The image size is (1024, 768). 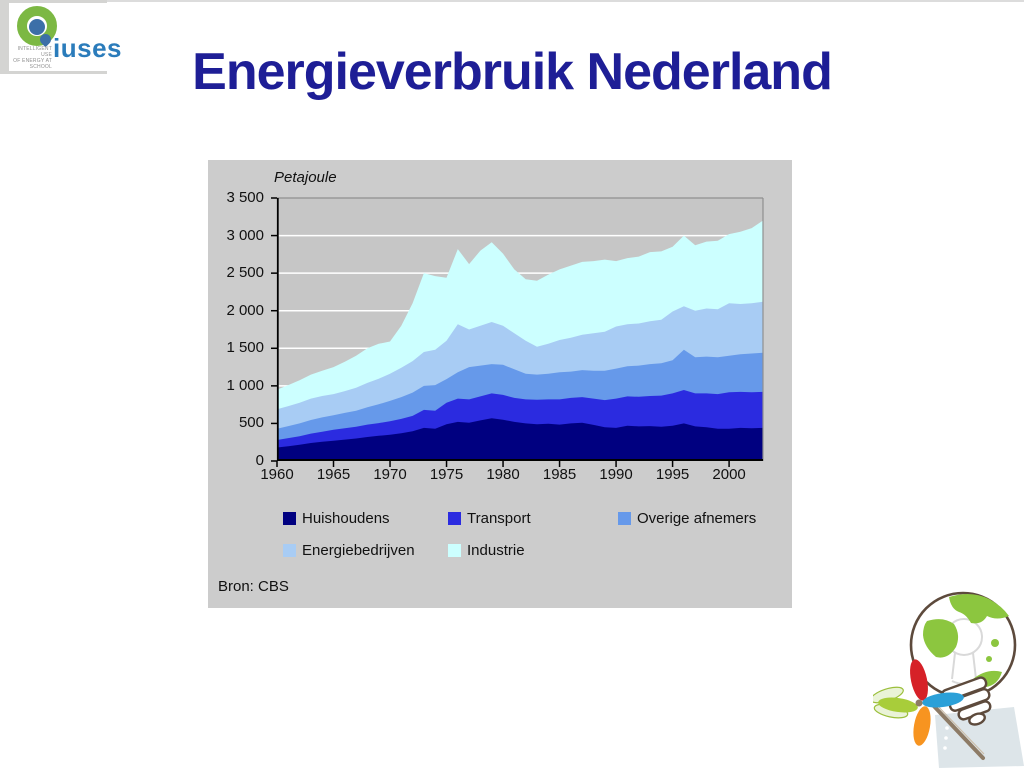 What do you see at coordinates (277, 474) in the screenshot?
I see `x-axis-tick-label: 1960` at bounding box center [277, 474].